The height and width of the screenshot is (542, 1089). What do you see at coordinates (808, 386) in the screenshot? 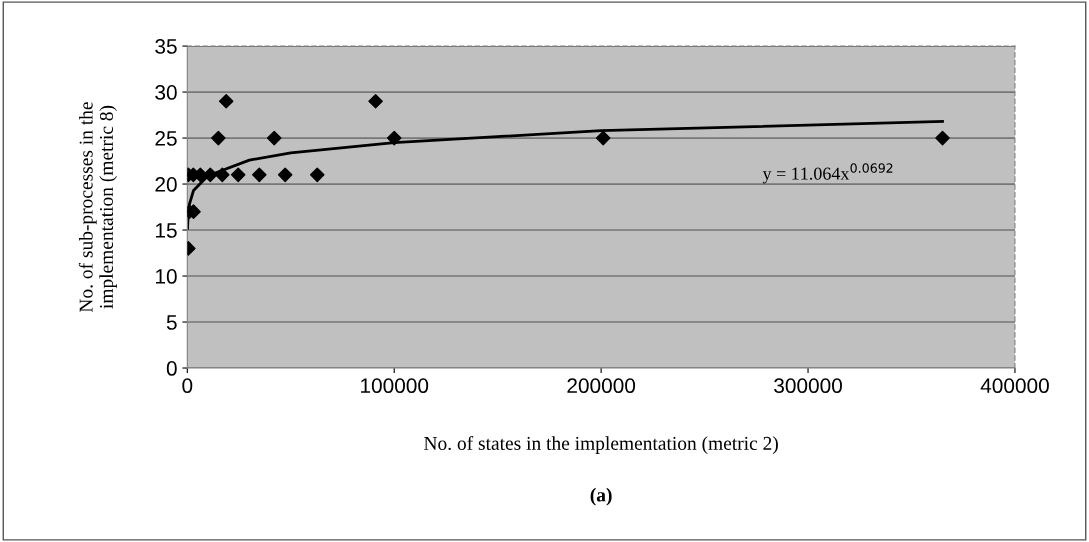
I see `x-tick-label: 300000` at bounding box center [808, 386].